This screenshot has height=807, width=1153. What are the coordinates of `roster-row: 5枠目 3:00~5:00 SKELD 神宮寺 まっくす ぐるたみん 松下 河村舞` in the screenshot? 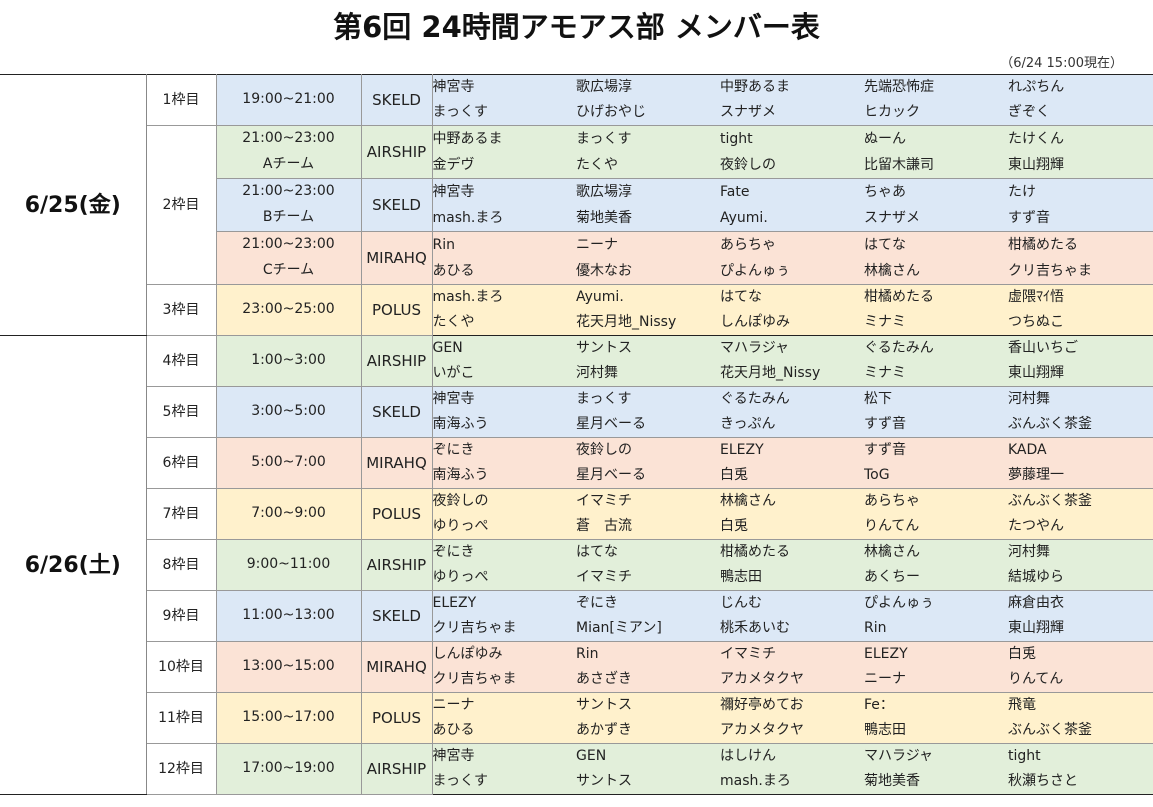 It's located at (576, 412).